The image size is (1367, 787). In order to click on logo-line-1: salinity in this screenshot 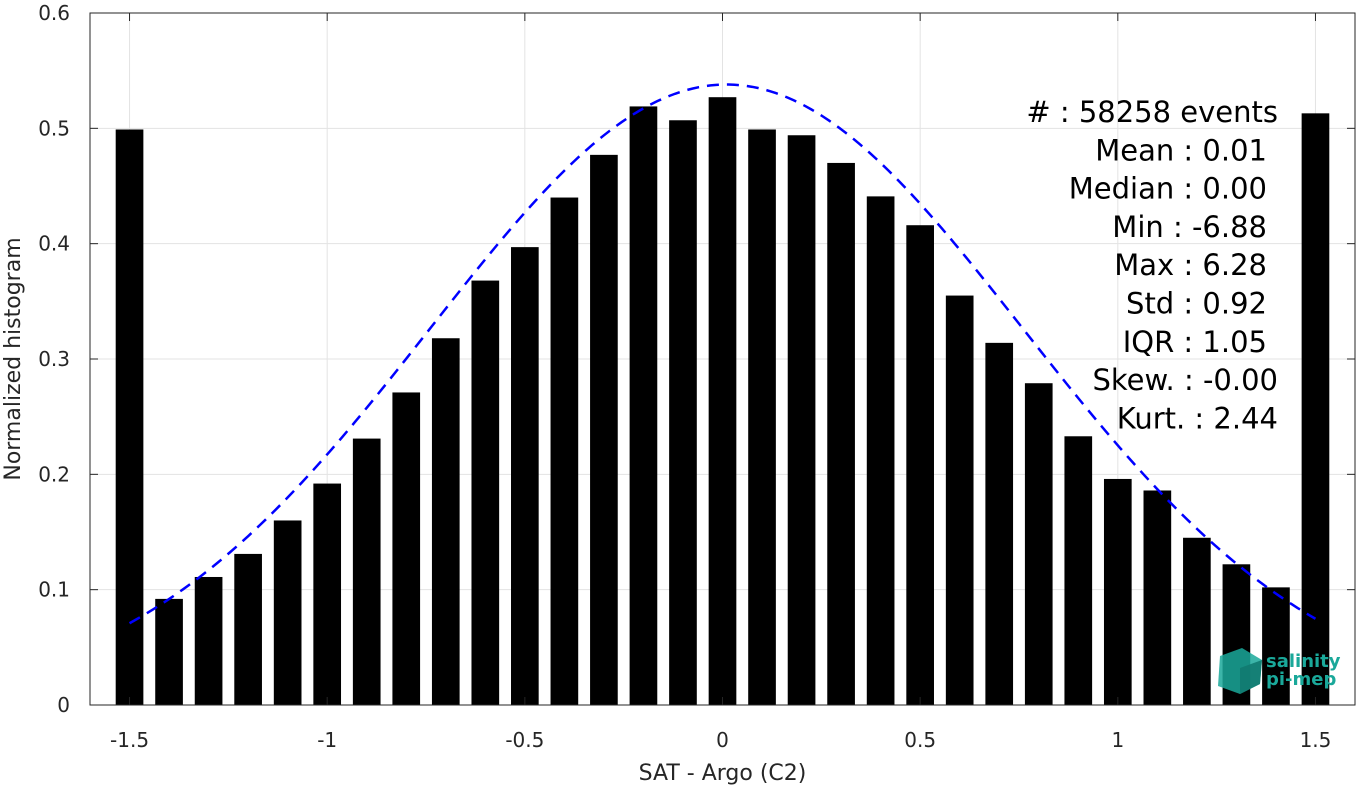, I will do `click(1303, 661)`.